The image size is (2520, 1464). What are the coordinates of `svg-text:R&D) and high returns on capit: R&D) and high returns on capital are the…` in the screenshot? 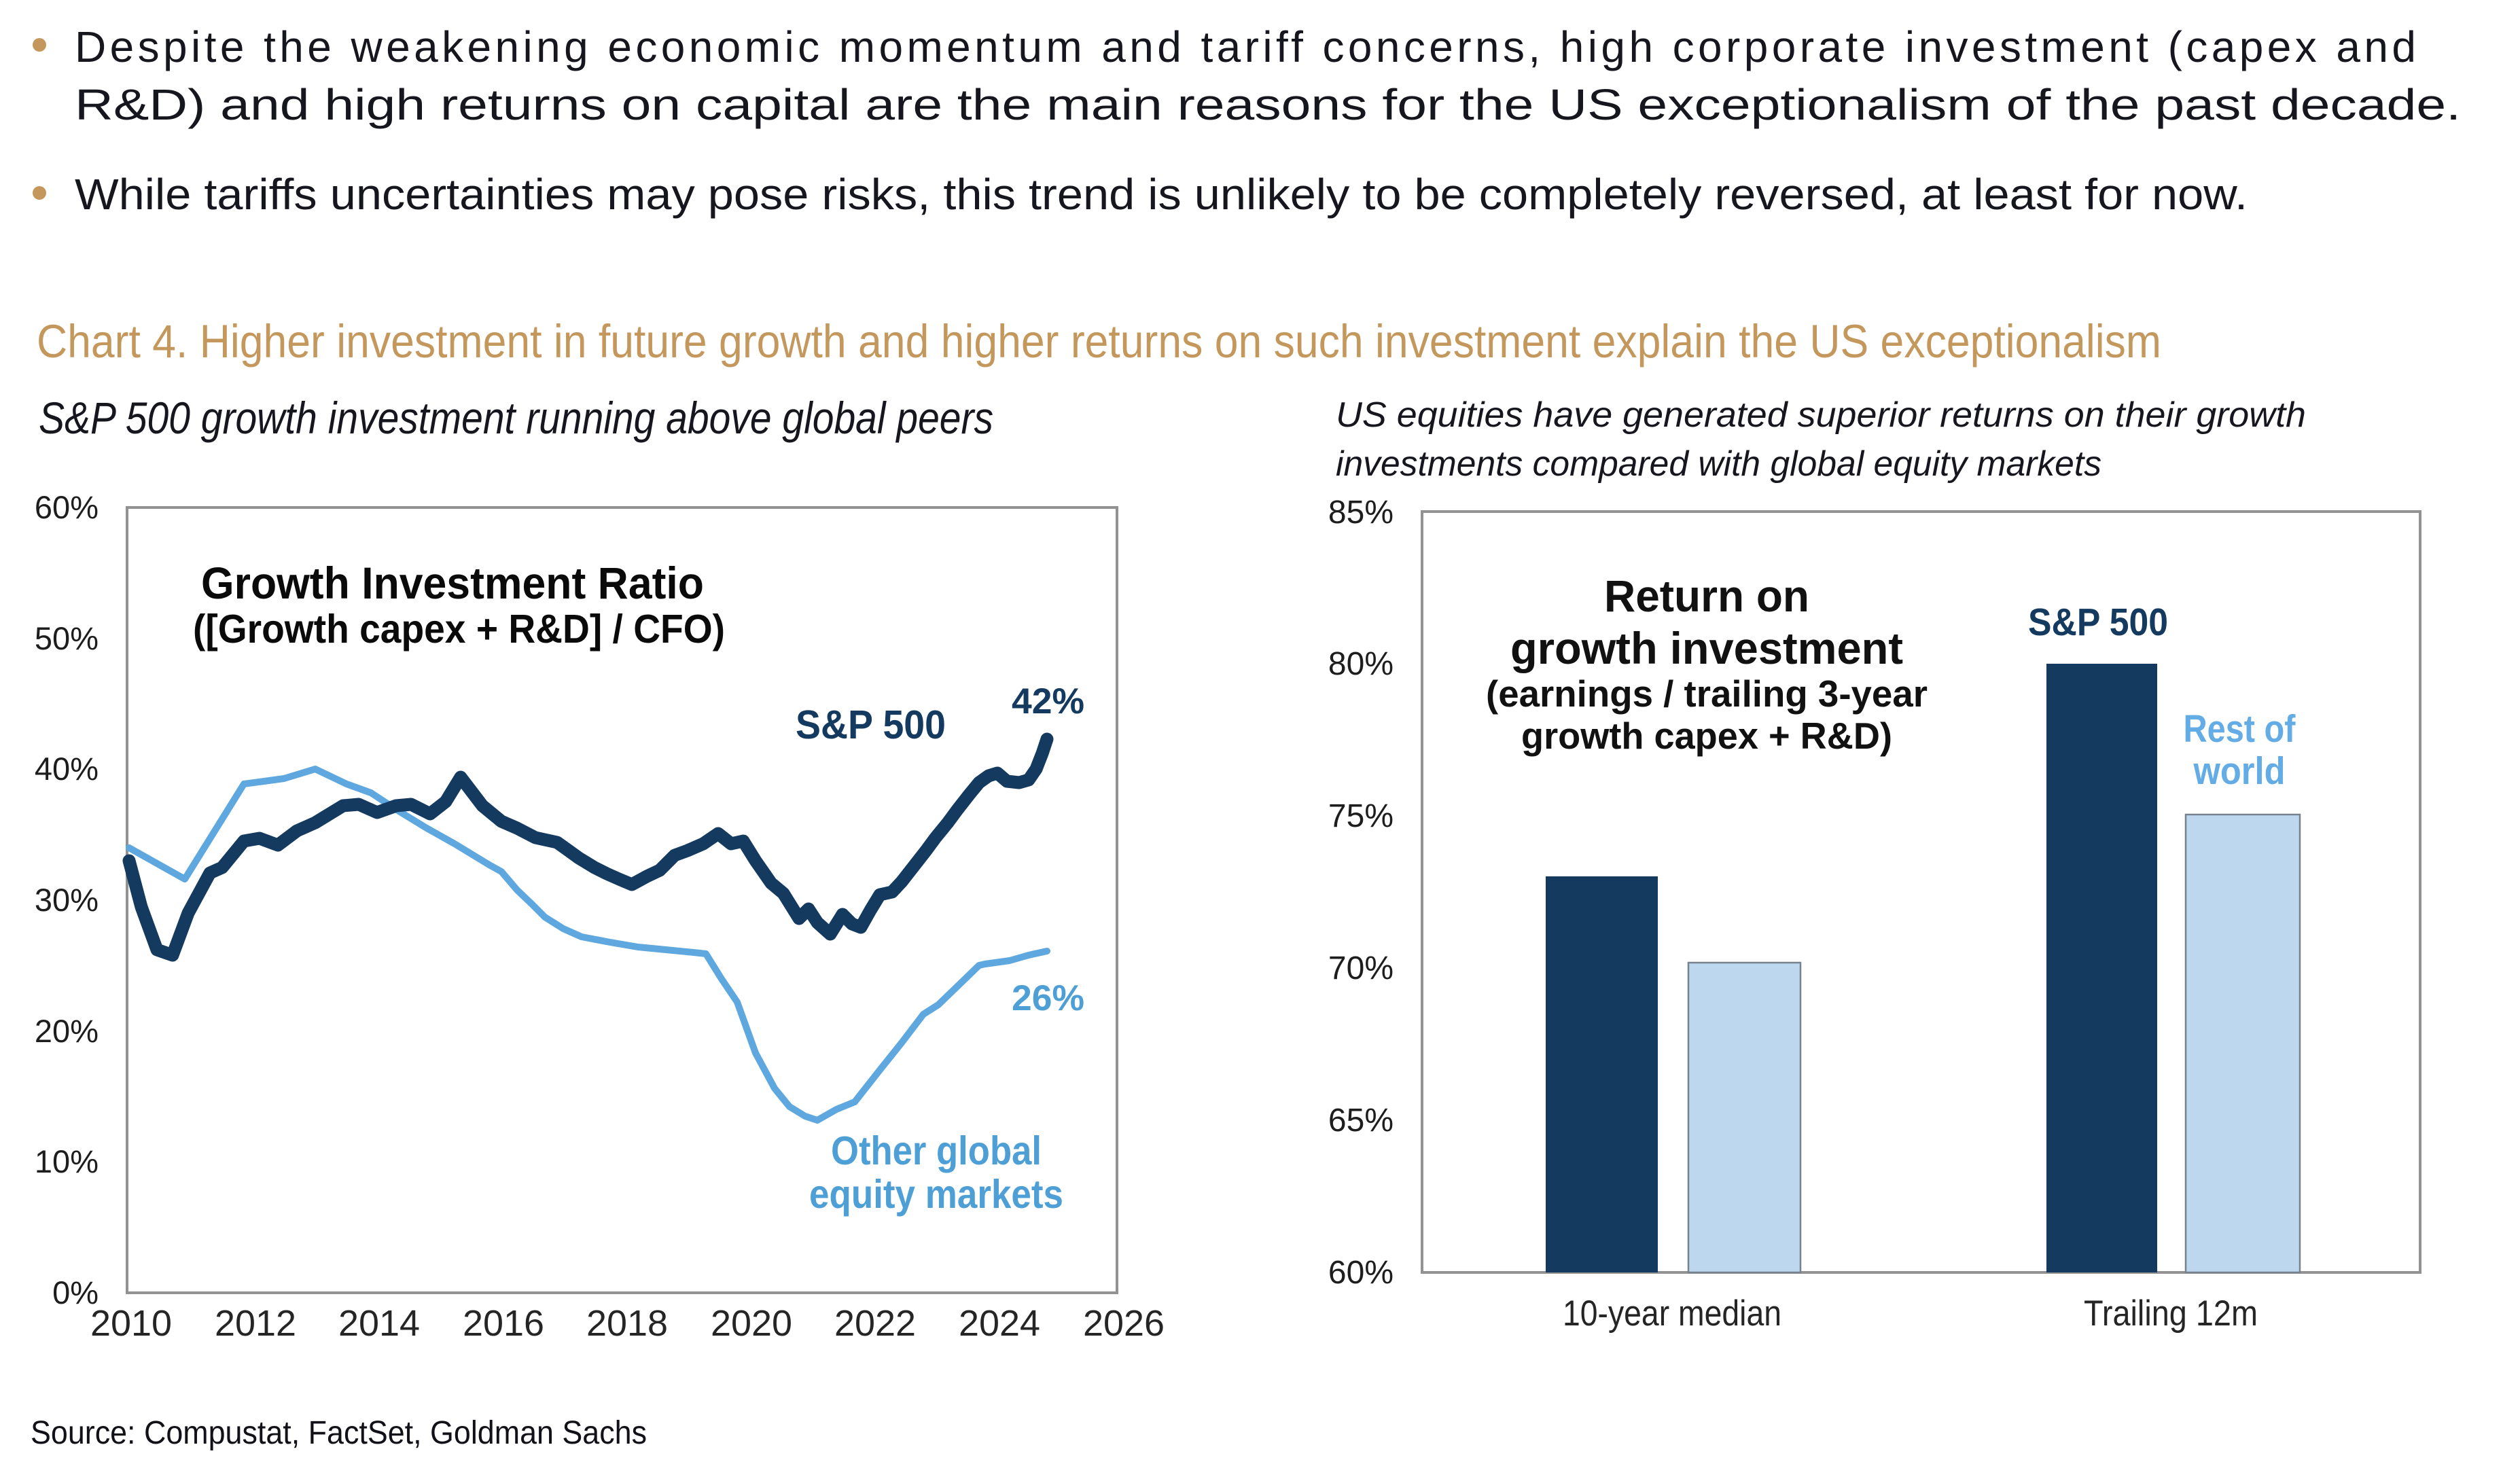 It's located at (1268, 105).